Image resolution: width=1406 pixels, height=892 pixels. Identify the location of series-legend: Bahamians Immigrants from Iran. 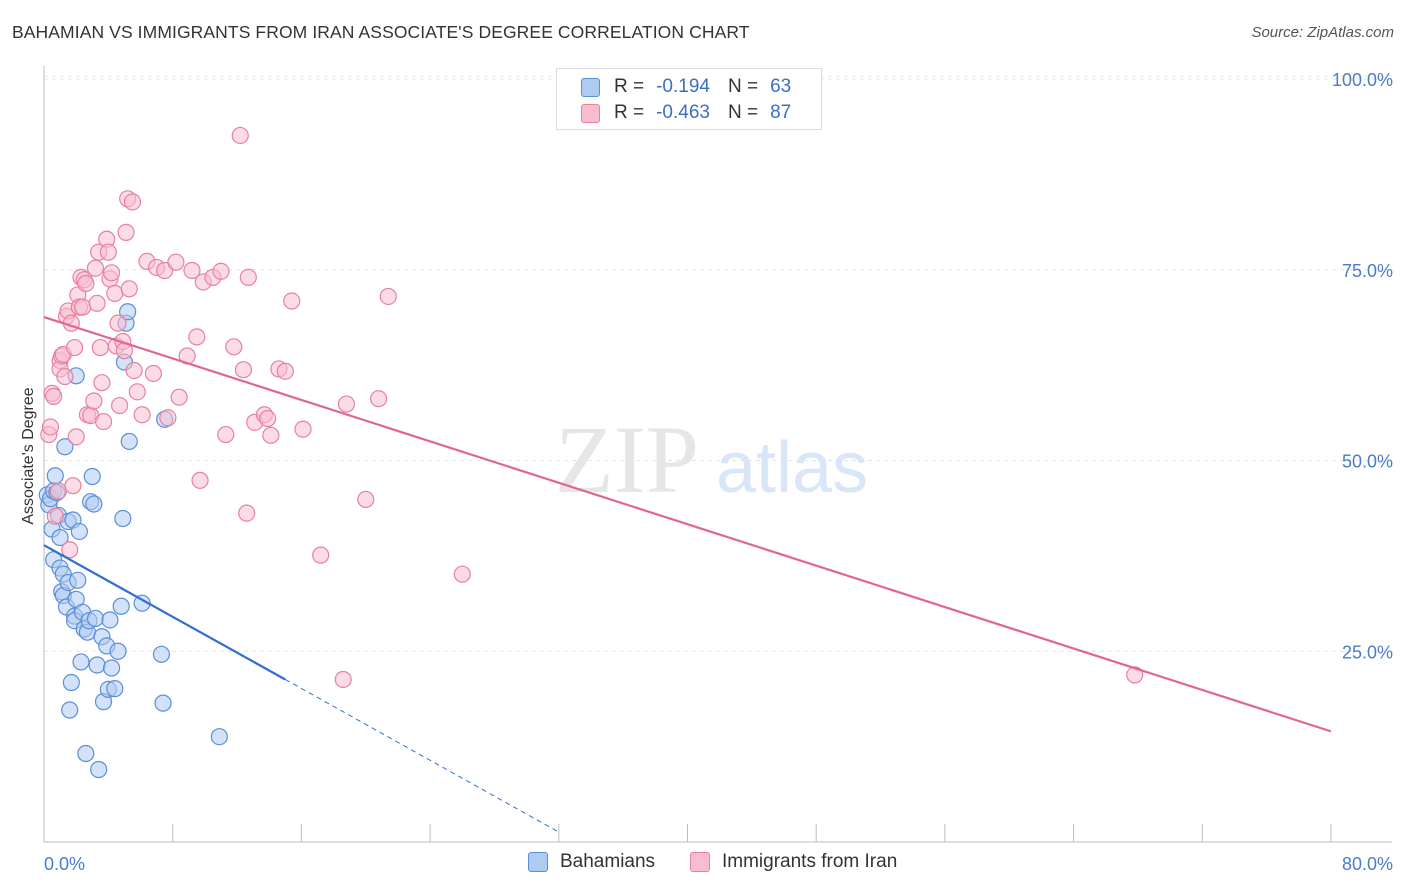
(703, 864).